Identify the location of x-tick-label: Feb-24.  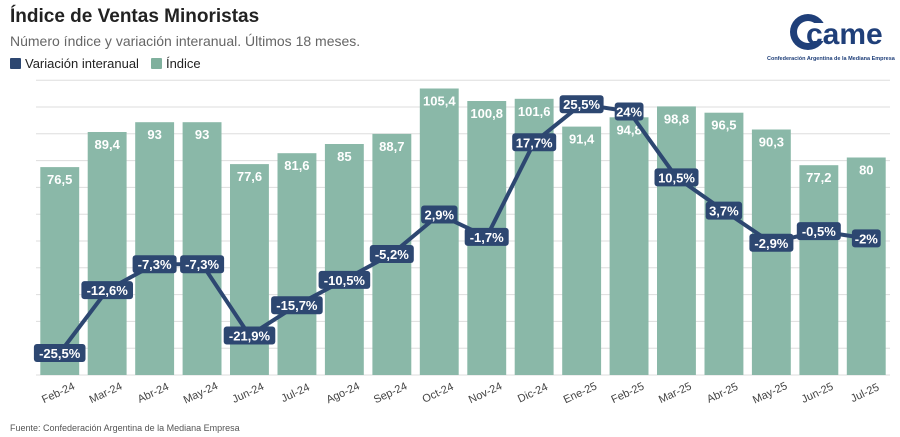
(58, 393).